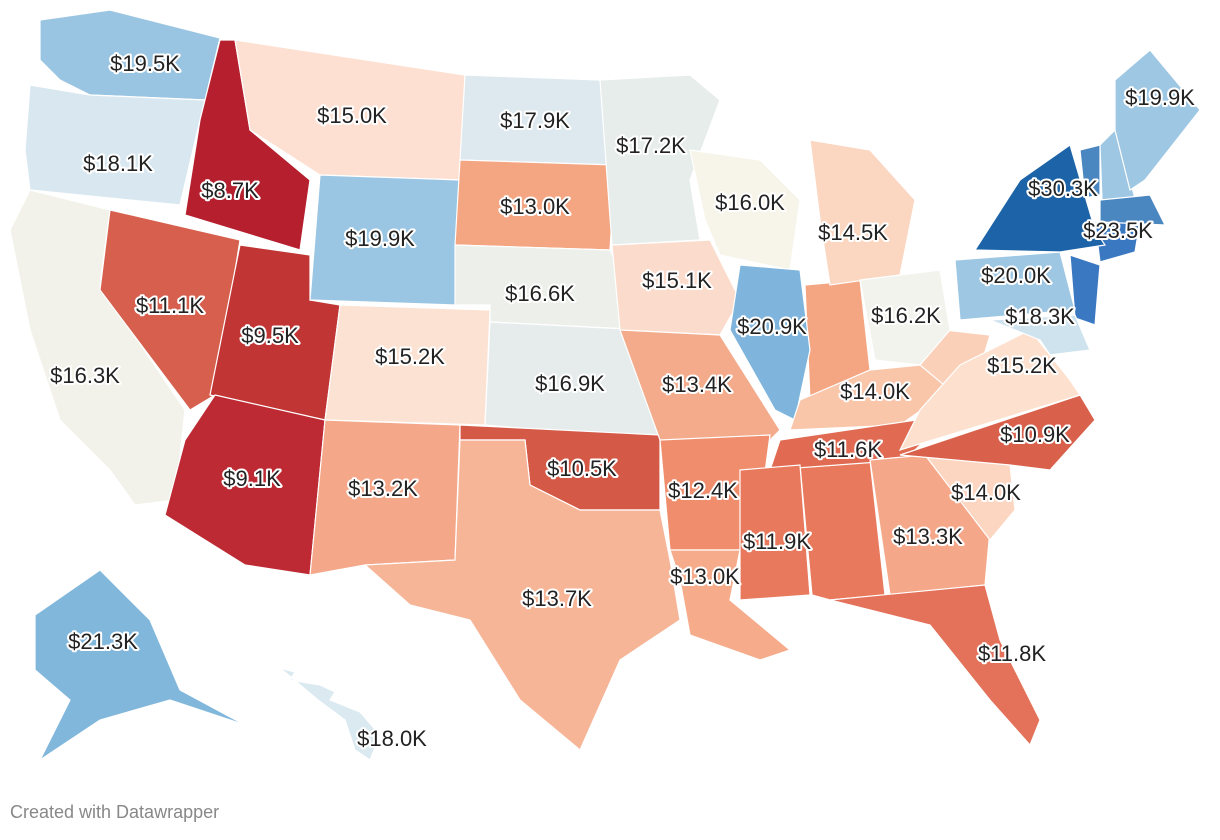  Describe the element at coordinates (392, 738) in the screenshot. I see `value-label: $18.0K` at that location.